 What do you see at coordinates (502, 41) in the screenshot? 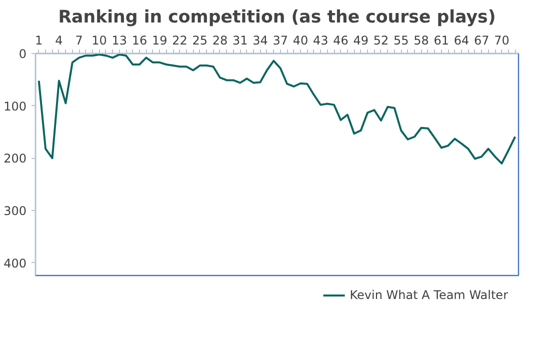
I see `x-tick-label: 70` at bounding box center [502, 41].